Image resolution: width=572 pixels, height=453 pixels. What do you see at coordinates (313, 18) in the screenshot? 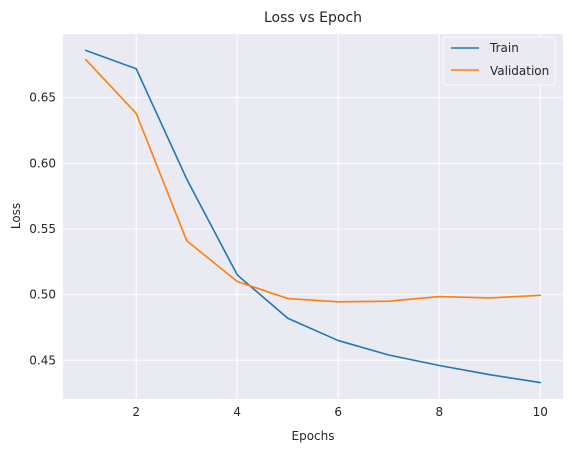
I see `chart-title: Loss vs Epoch` at bounding box center [313, 18].